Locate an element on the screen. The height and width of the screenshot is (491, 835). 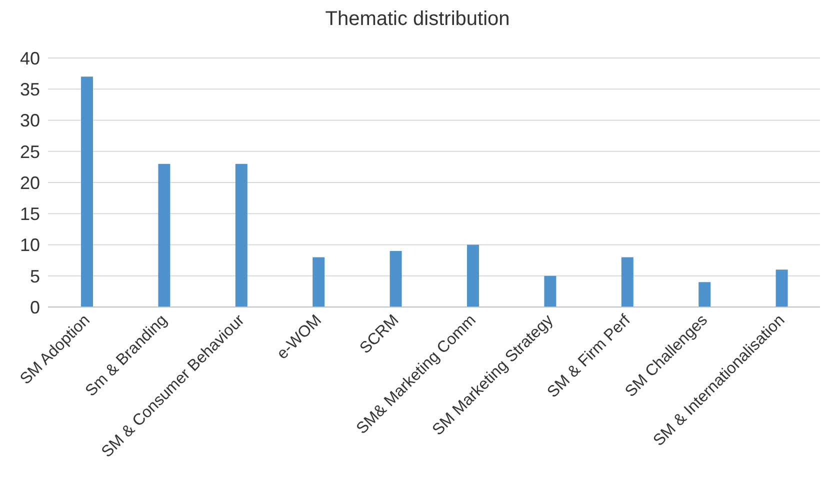
chart-title: Thematic distribution is located at coordinates (417, 19).